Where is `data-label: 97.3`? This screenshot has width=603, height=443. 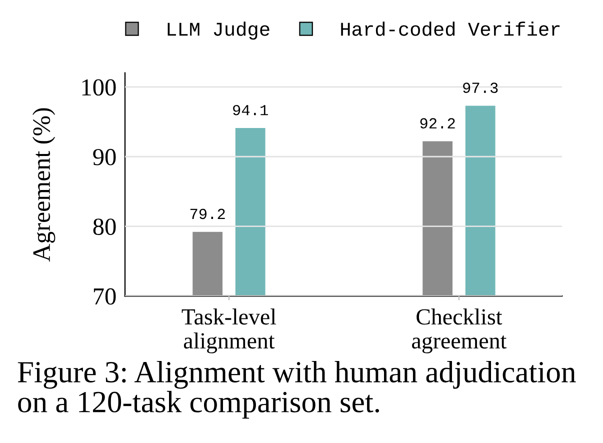
data-label: 97.3 is located at coordinates (480, 88).